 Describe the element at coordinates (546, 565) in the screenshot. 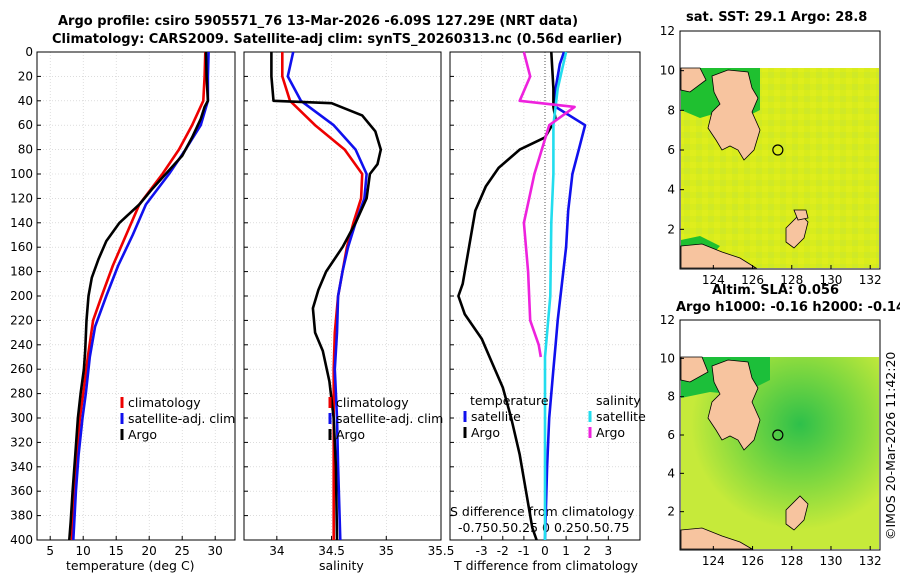

I see `difference-xlabel: T difference from climatology` at that location.